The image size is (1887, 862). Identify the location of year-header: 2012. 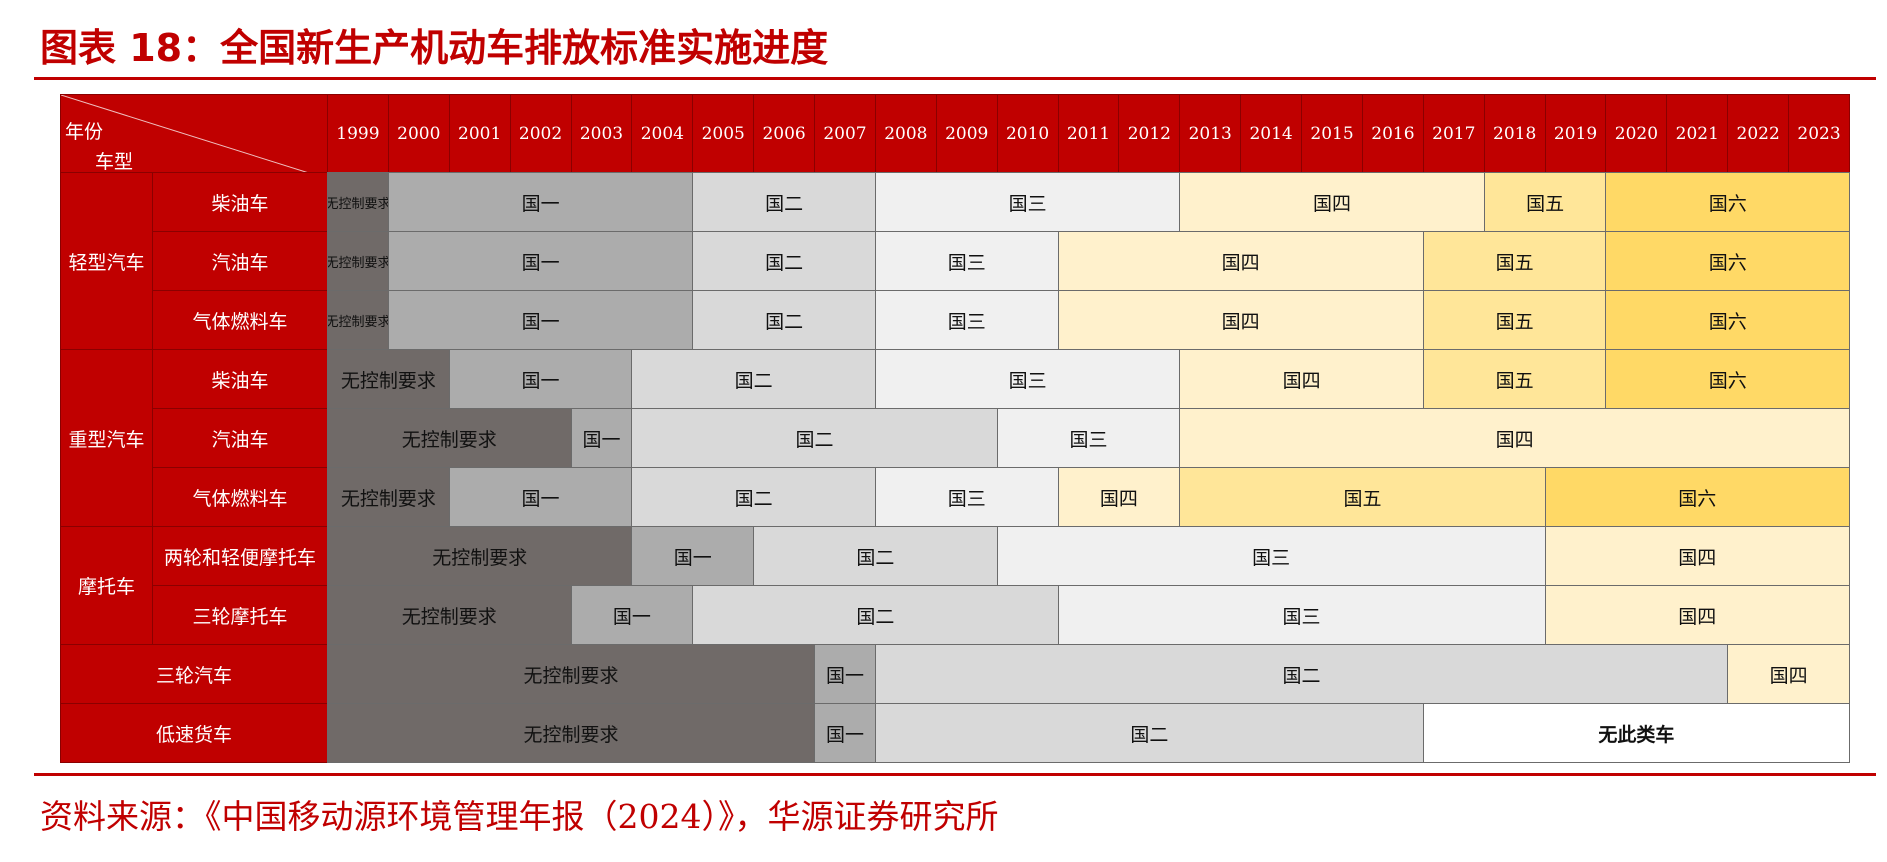
(1149, 133).